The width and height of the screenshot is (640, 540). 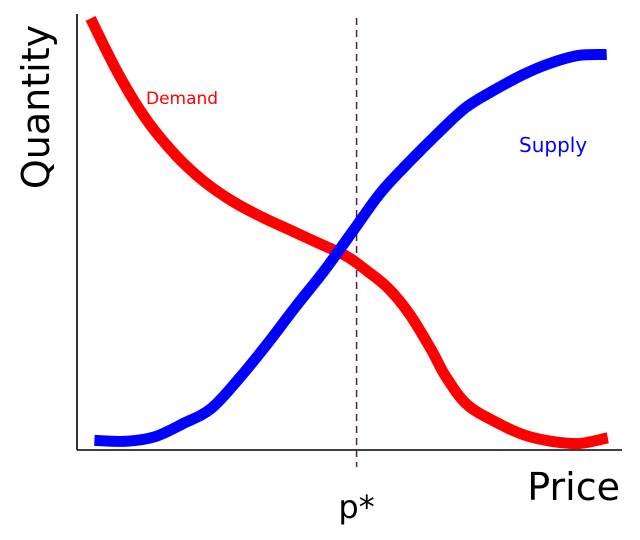 I want to click on equilibrium-price-label: p*, so click(x=356, y=507).